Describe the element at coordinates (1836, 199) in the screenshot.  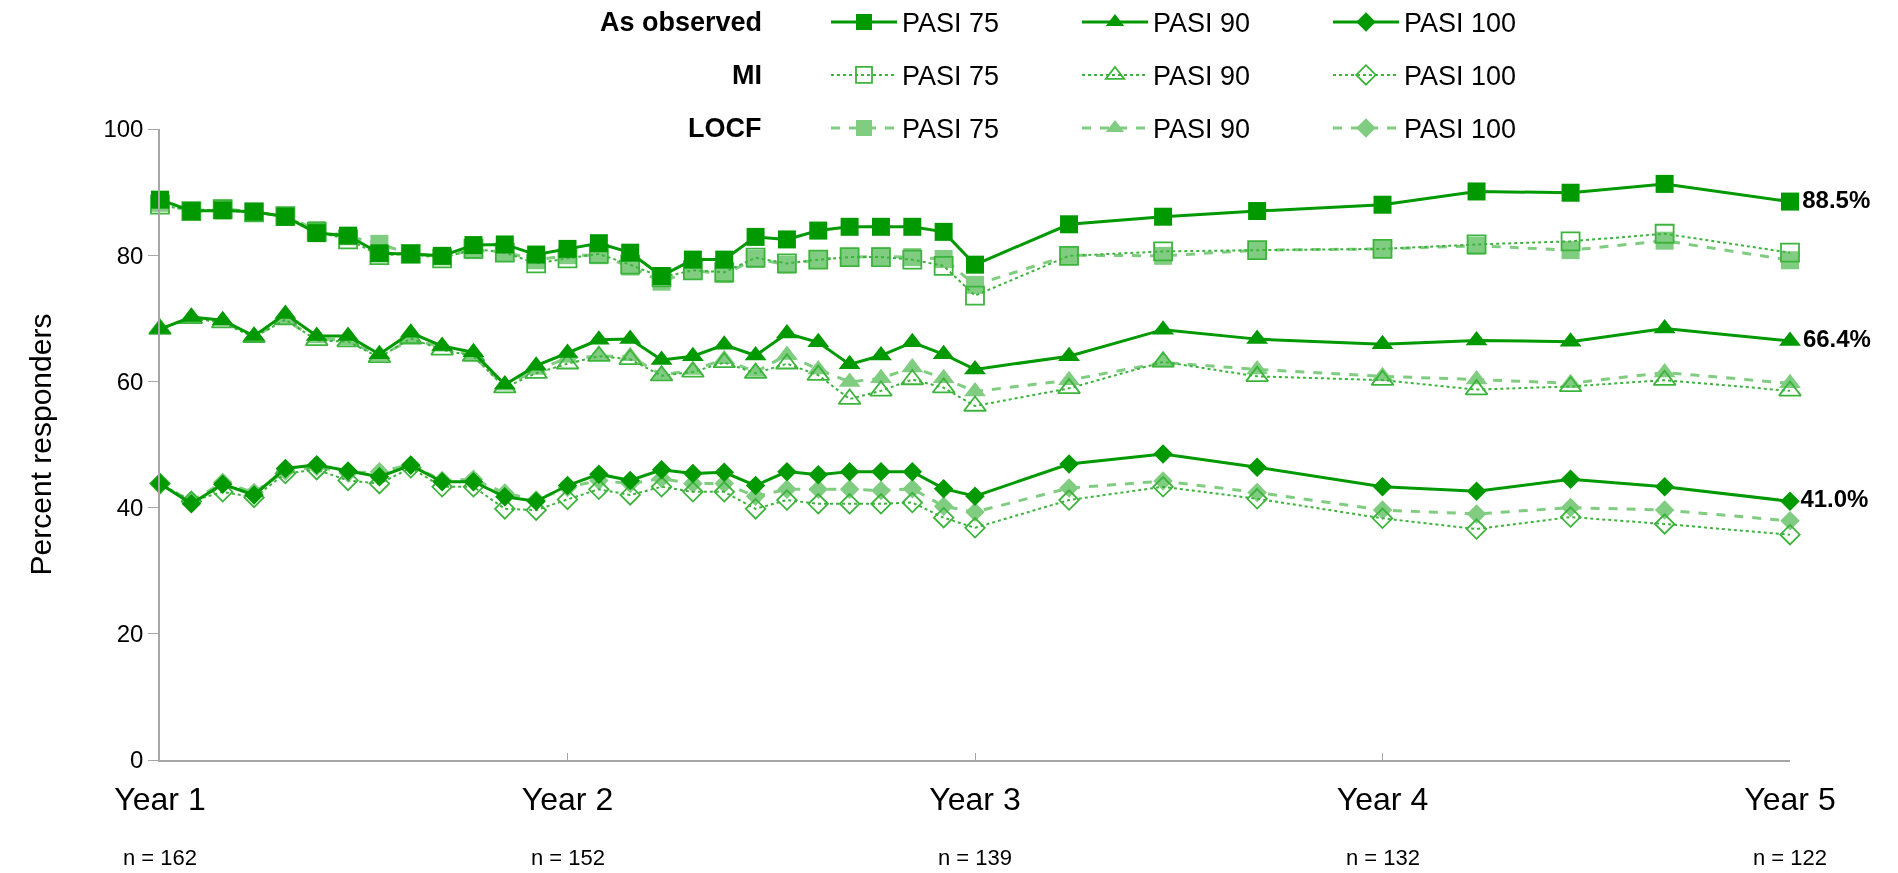
I see `data-label: 88.5%` at that location.